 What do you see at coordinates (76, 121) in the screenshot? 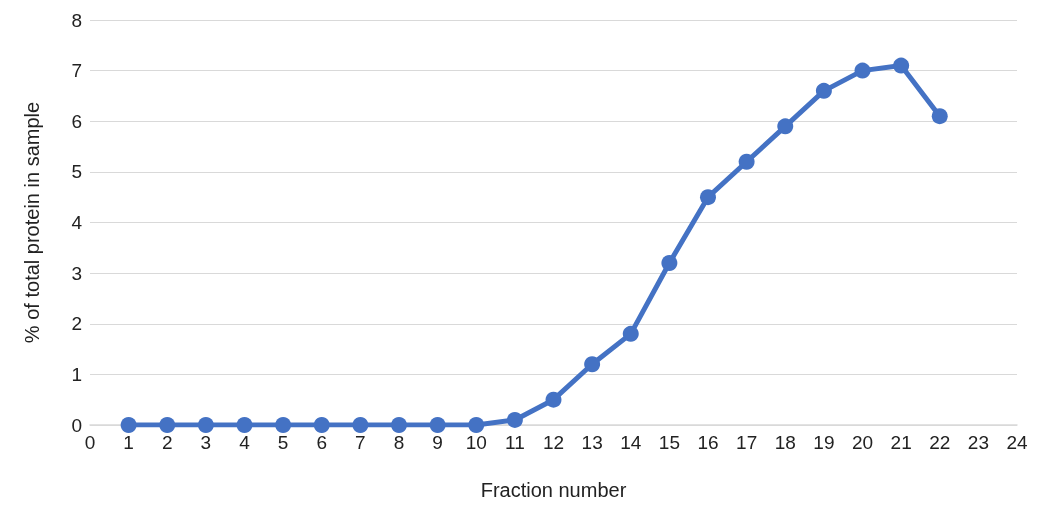
I see `y-tick-label: 6` at bounding box center [76, 121].